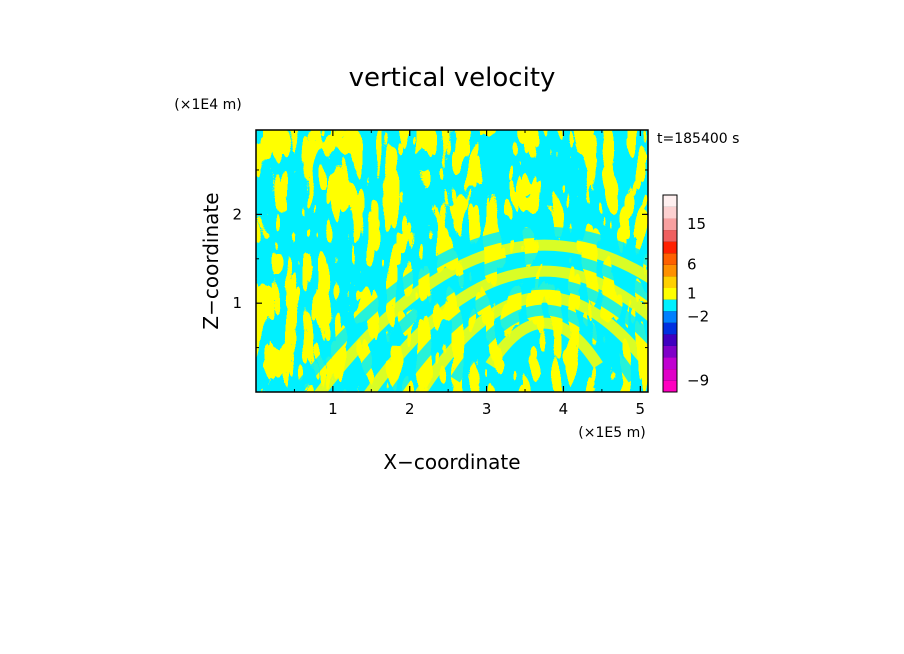  What do you see at coordinates (685, 293) in the screenshot?
I see `colorbar: −9 −2 1 6 15` at bounding box center [685, 293].